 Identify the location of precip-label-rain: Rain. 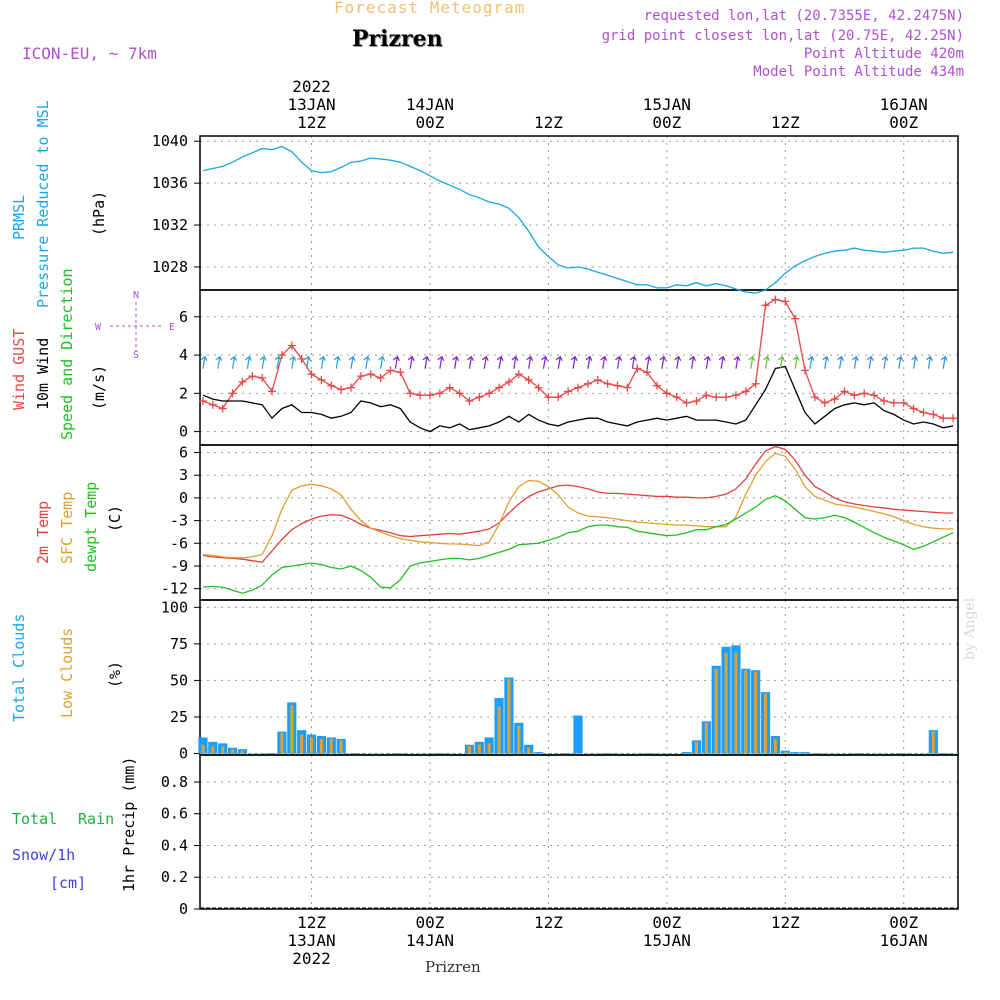
(96, 819).